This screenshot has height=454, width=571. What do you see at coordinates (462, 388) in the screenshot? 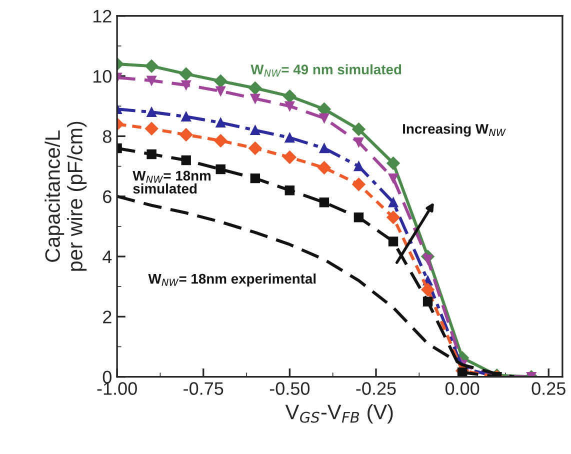
I see `x-tick-label: 0.00` at bounding box center [462, 388].